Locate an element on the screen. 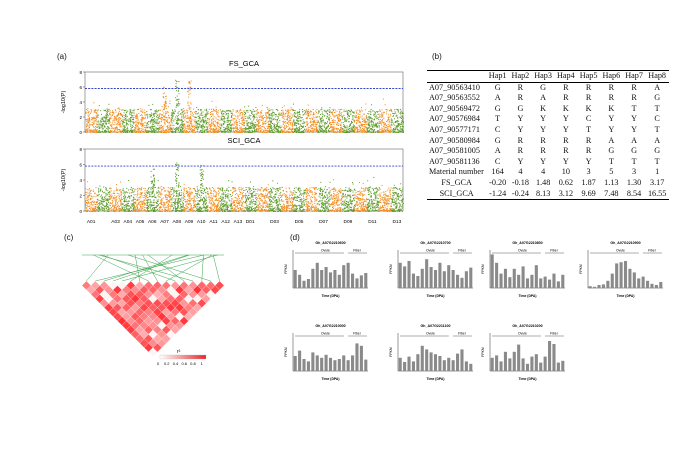 Image resolution: width=700 pixels, height=467 pixels. chromosome-A04 is located at coordinates (128, 121).